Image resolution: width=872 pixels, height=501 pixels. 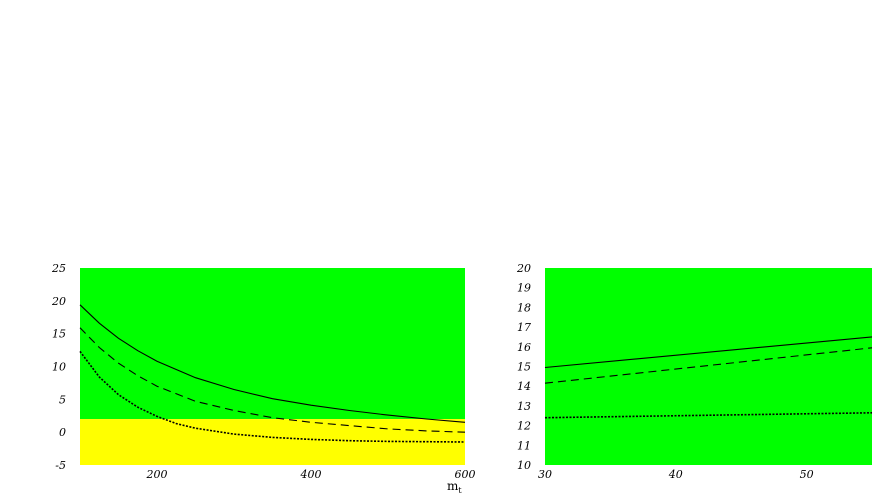 What do you see at coordinates (454, 487) in the screenshot?
I see `x-axis-label: mt` at bounding box center [454, 487].